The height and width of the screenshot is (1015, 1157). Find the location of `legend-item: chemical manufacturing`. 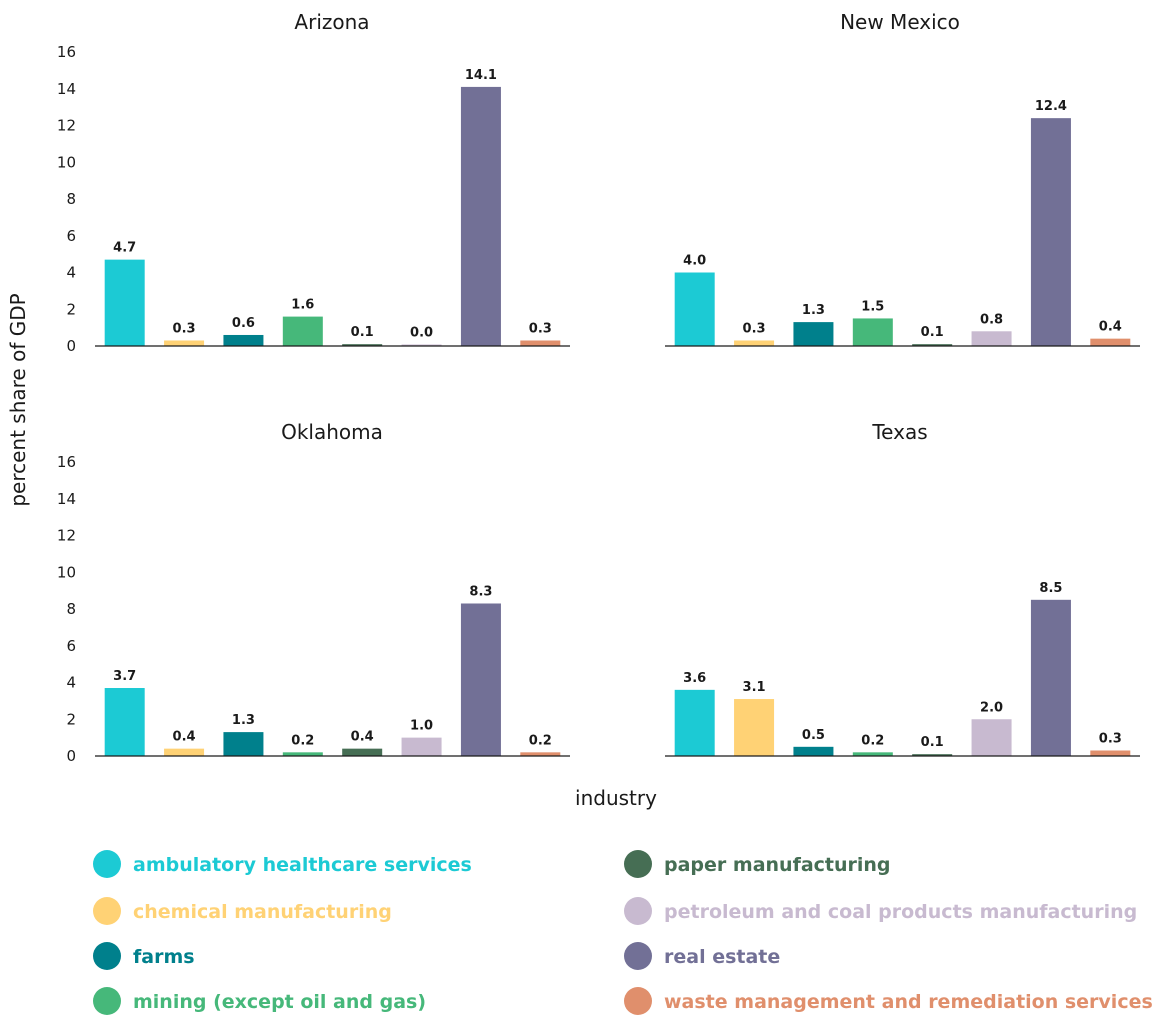

legend-item: chemical manufacturing is located at coordinates (242, 911).